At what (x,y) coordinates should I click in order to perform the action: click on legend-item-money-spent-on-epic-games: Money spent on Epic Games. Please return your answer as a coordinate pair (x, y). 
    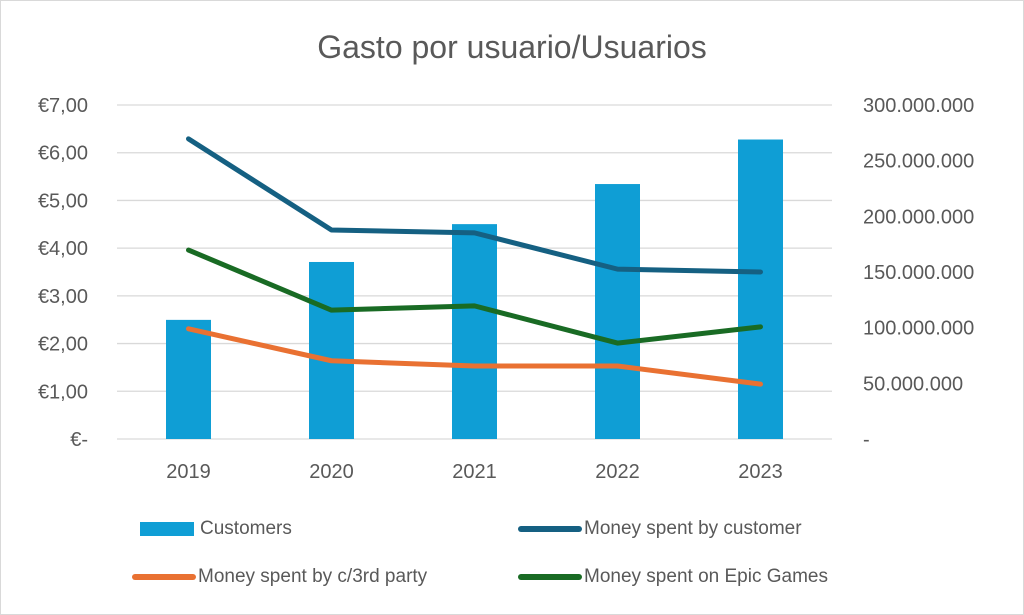
    Looking at the image, I should click on (673, 577).